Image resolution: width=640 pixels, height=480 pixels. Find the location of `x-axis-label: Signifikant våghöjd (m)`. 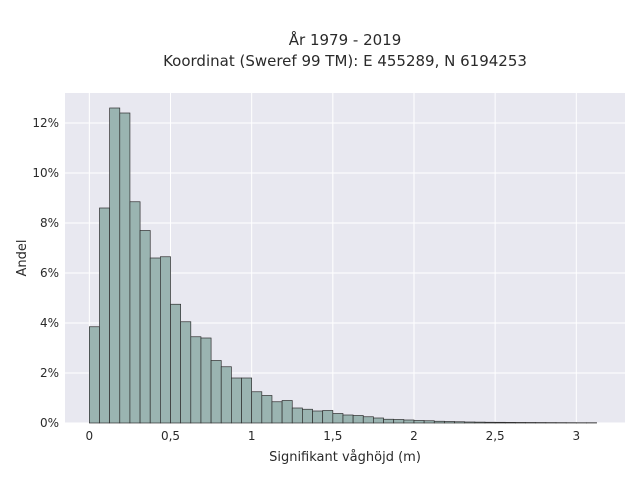

x-axis-label: Signifikant våghöjd (m) is located at coordinates (345, 457).